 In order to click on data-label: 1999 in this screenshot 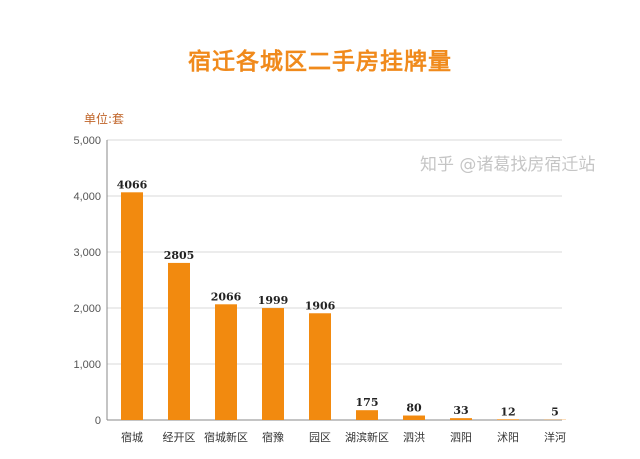, I will do `click(273, 300)`.